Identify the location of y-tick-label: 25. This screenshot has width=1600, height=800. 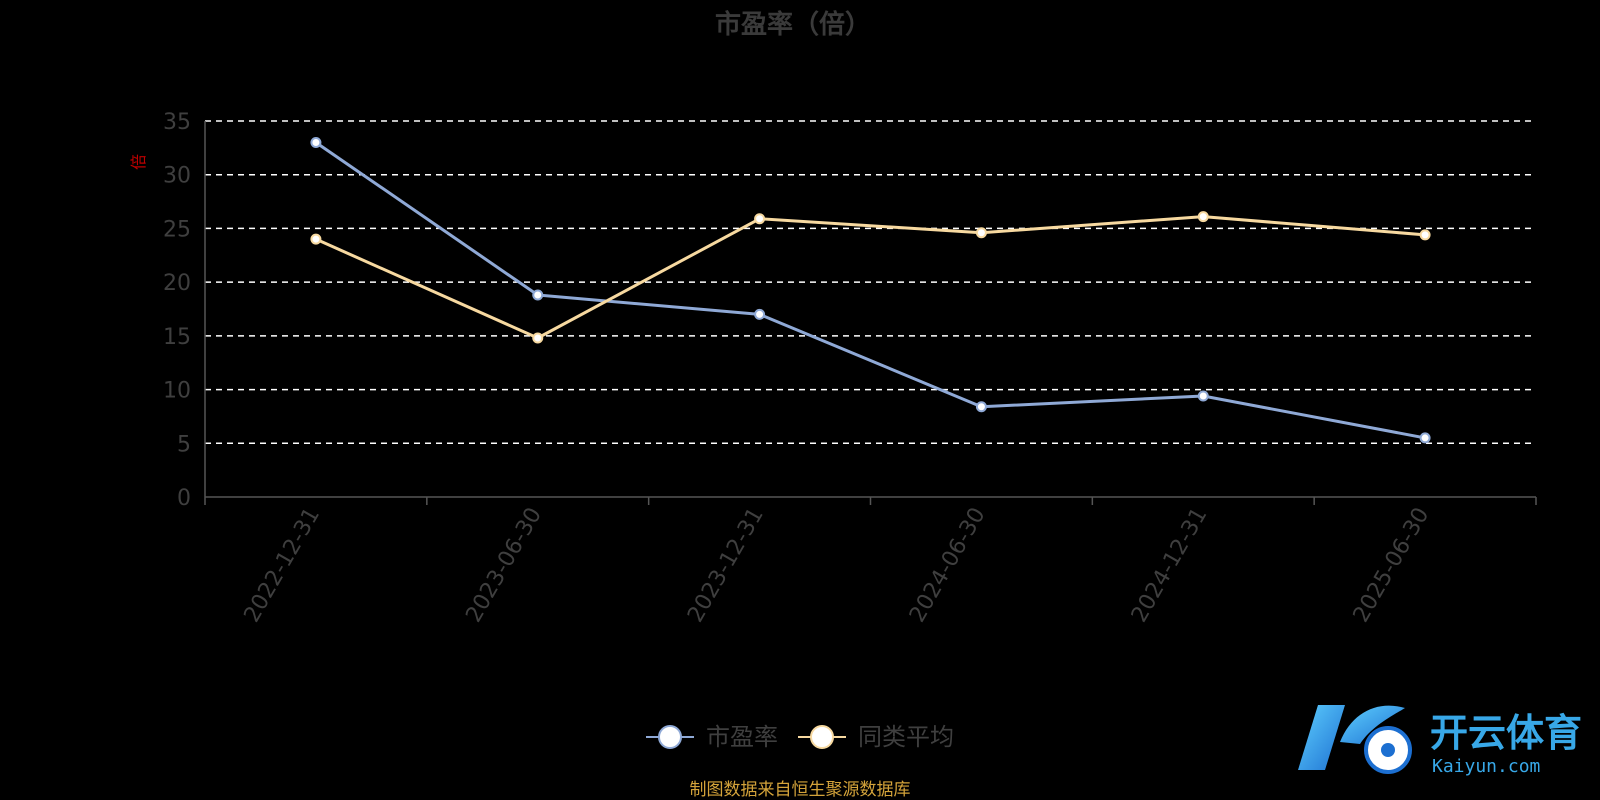
(177, 229).